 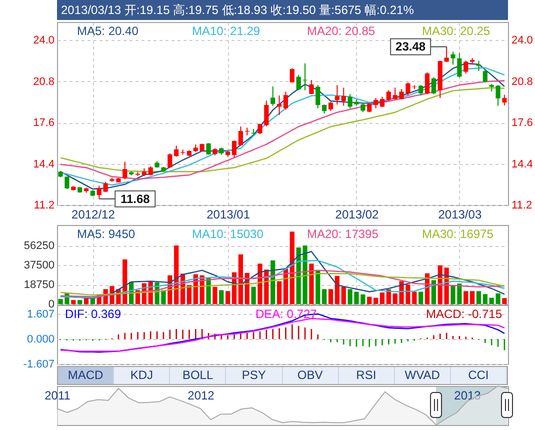 What do you see at coordinates (39, 266) in the screenshot?
I see `y-tick-label: 37500` at bounding box center [39, 266].